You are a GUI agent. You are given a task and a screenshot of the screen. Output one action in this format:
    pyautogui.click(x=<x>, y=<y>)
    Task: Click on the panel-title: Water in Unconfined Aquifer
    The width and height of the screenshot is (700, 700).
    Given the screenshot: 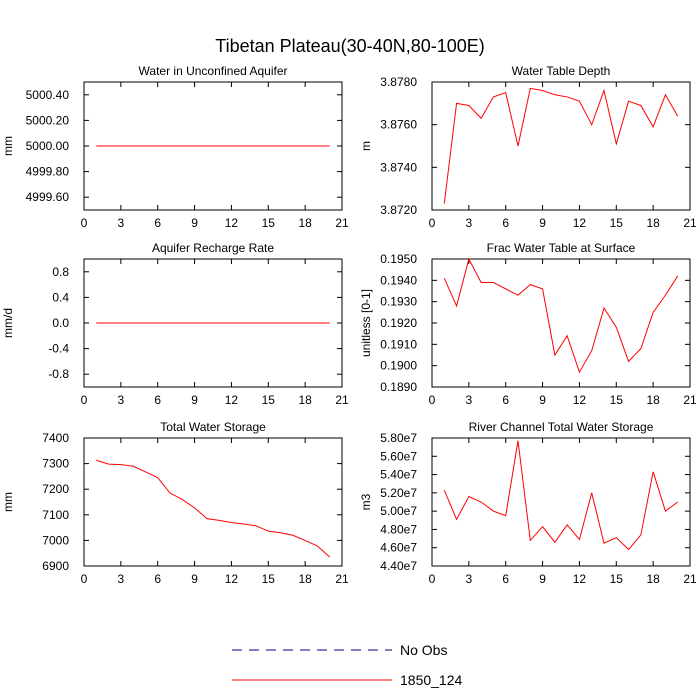 What is the action you would take?
    pyautogui.click(x=213, y=71)
    